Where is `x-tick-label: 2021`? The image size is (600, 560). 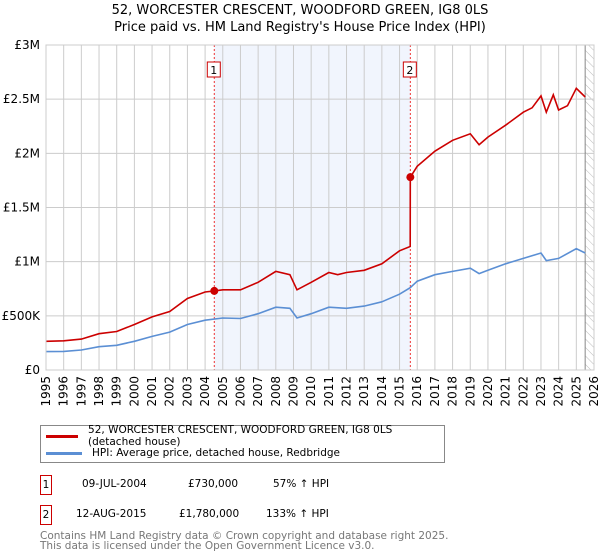
x-tick-label: 2021 is located at coordinates (506, 391).